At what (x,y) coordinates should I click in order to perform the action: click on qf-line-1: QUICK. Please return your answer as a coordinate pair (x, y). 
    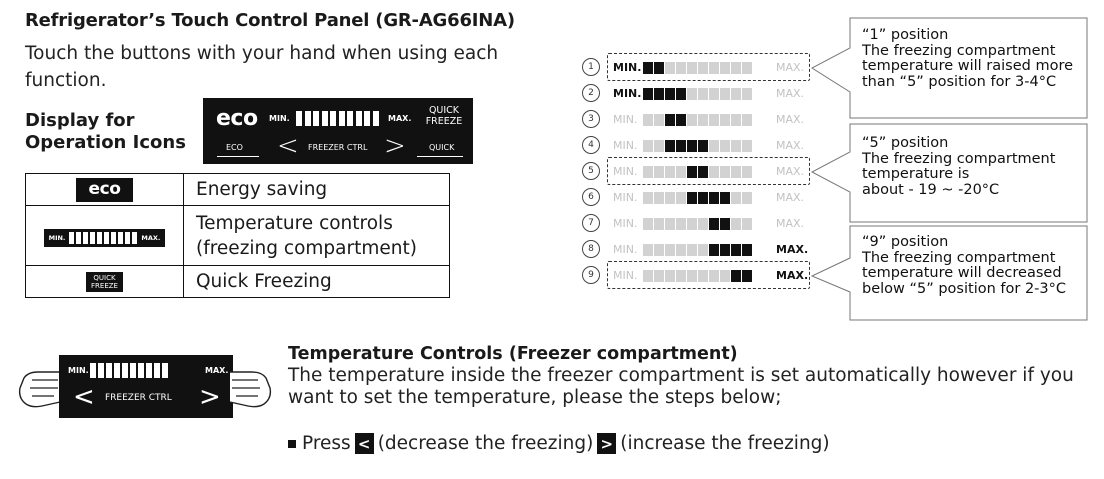
    Looking at the image, I should click on (104, 277).